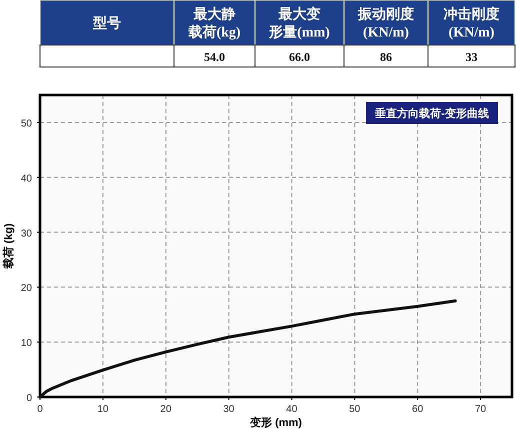  Describe the element at coordinates (299, 57) in the screenshot. I see `text: 66.0` at that location.